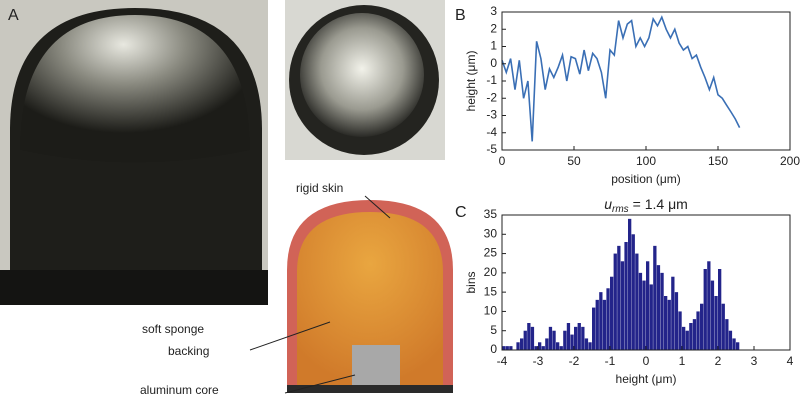 This screenshot has width=807, height=400. Describe the element at coordinates (754, 361) in the screenshot. I see `x-tick-label: 3` at that location.